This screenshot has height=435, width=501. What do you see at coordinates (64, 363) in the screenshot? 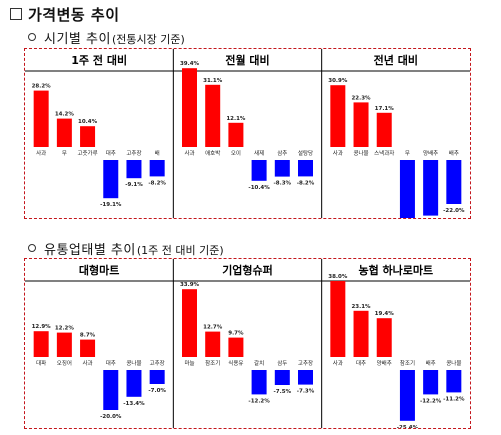
I see `bar-category-label: 오징어` at bounding box center [64, 363].